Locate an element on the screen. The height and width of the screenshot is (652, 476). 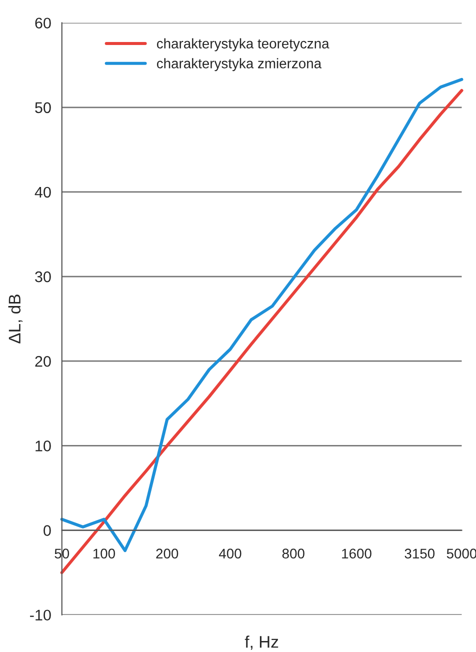
x-tick-label: 200 is located at coordinates (167, 553).